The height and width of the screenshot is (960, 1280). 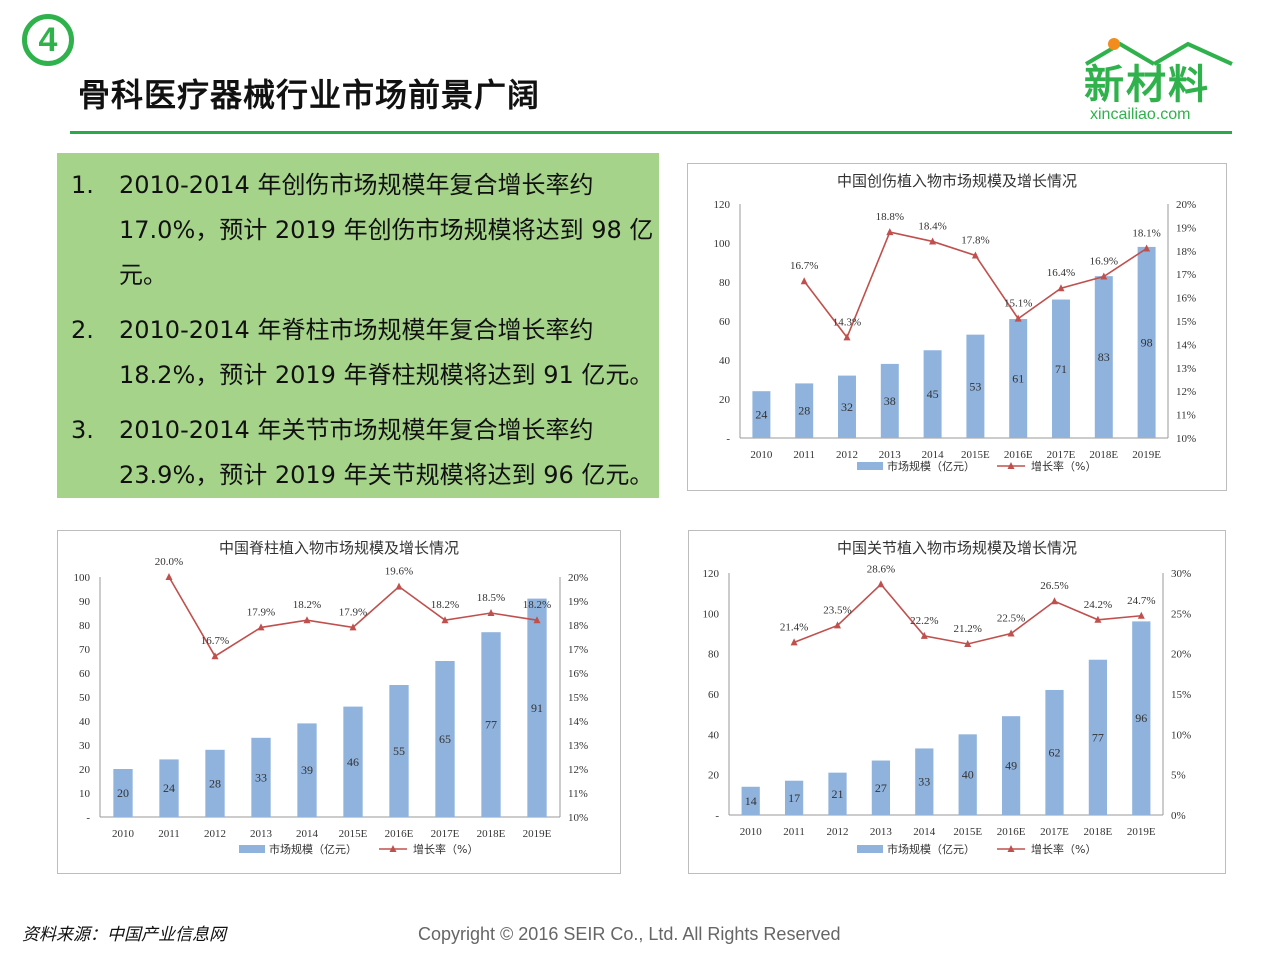 What do you see at coordinates (1011, 766) in the screenshot?
I see `bar-value-label: 49` at bounding box center [1011, 766].